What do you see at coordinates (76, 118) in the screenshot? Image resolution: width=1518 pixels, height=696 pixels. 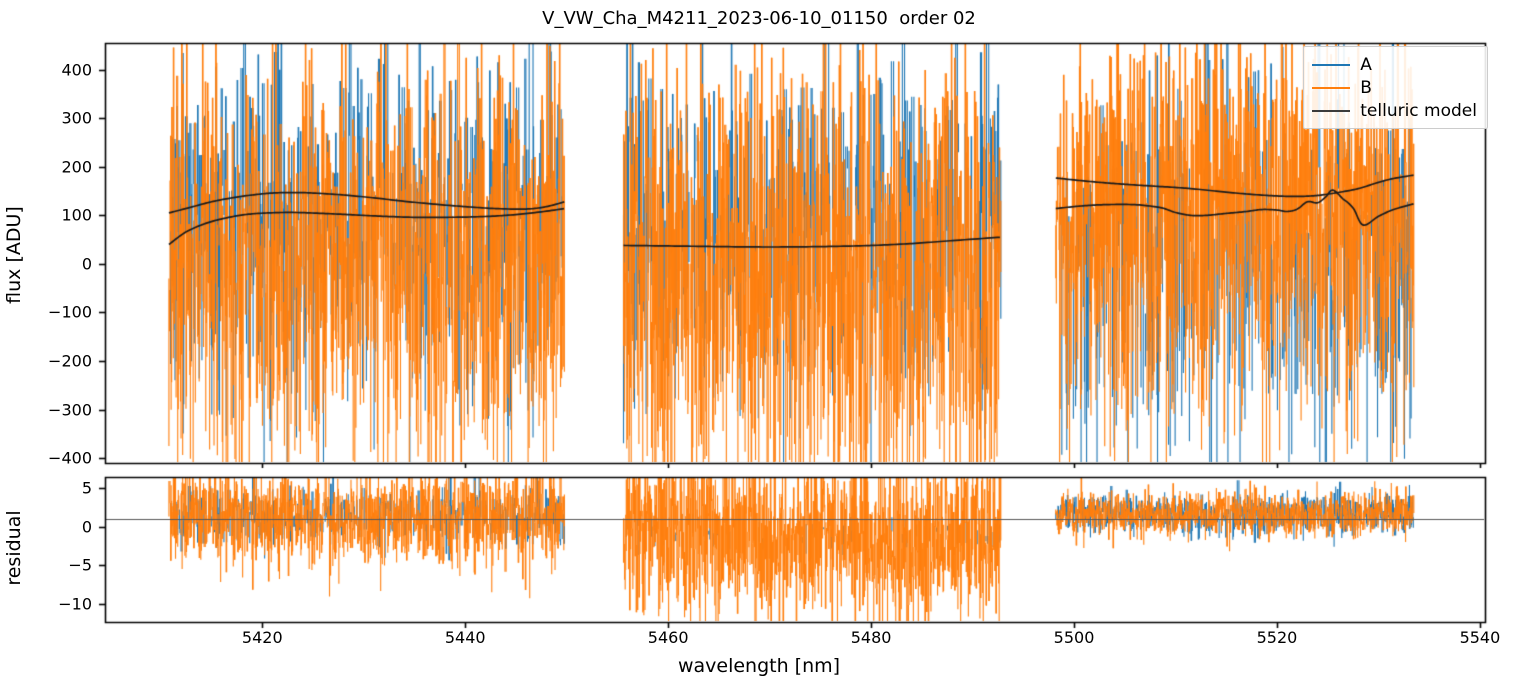 I see `flux-ytick-label: 300` at bounding box center [76, 118].